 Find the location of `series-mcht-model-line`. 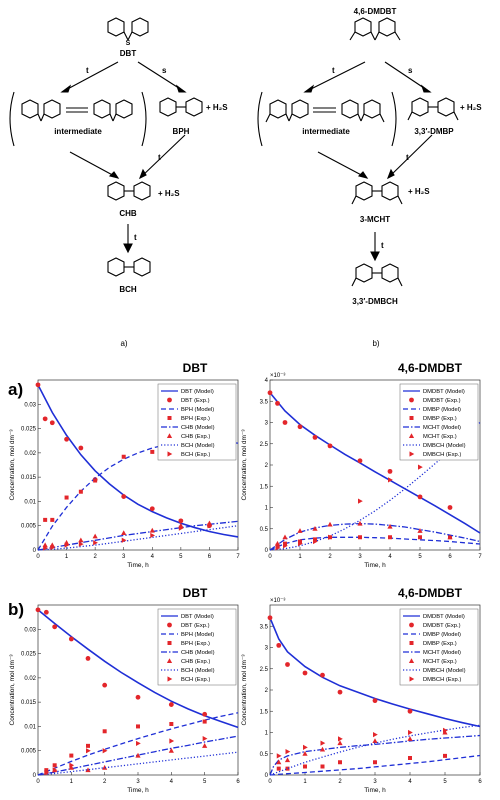

series-mcht-model-line is located at coordinates (375, 536).